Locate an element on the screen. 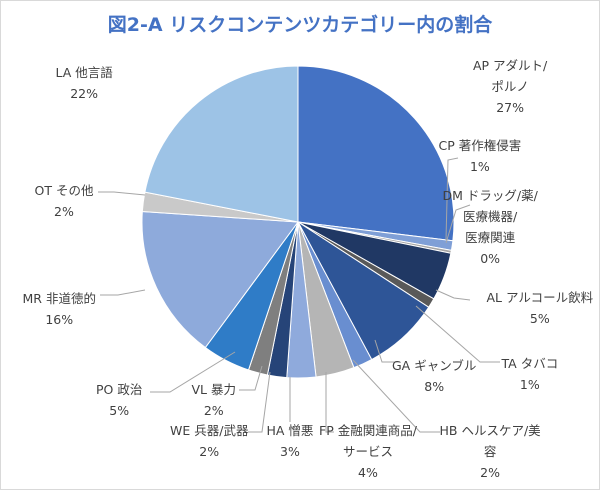  data-label-name-line: ポルノ is located at coordinates (510, 86).